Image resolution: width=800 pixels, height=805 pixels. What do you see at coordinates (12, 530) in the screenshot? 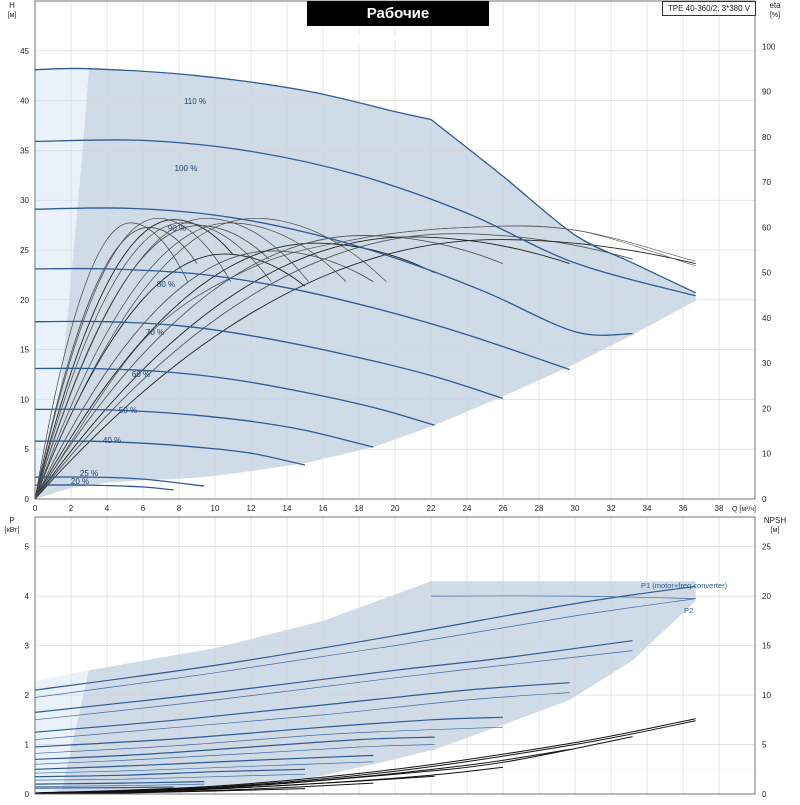
I see `power-axis-unit: [кВт]` at bounding box center [12, 530].